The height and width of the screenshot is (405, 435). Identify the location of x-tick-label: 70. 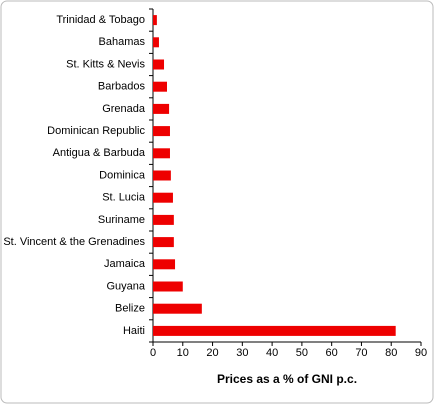
(361, 353).